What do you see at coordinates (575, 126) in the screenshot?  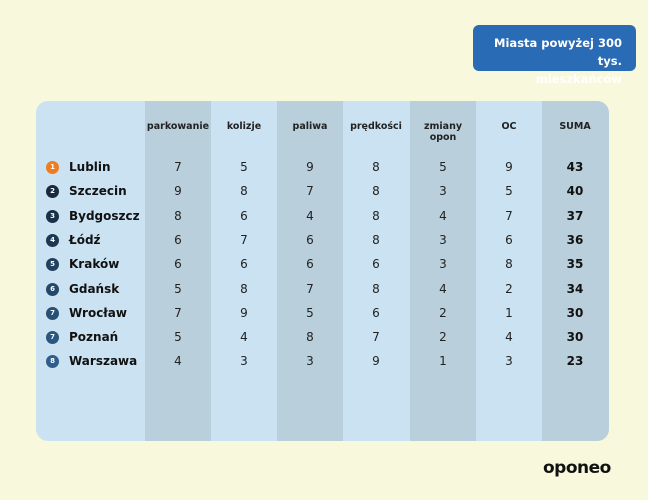 I see `column-header: SUMA` at bounding box center [575, 126].